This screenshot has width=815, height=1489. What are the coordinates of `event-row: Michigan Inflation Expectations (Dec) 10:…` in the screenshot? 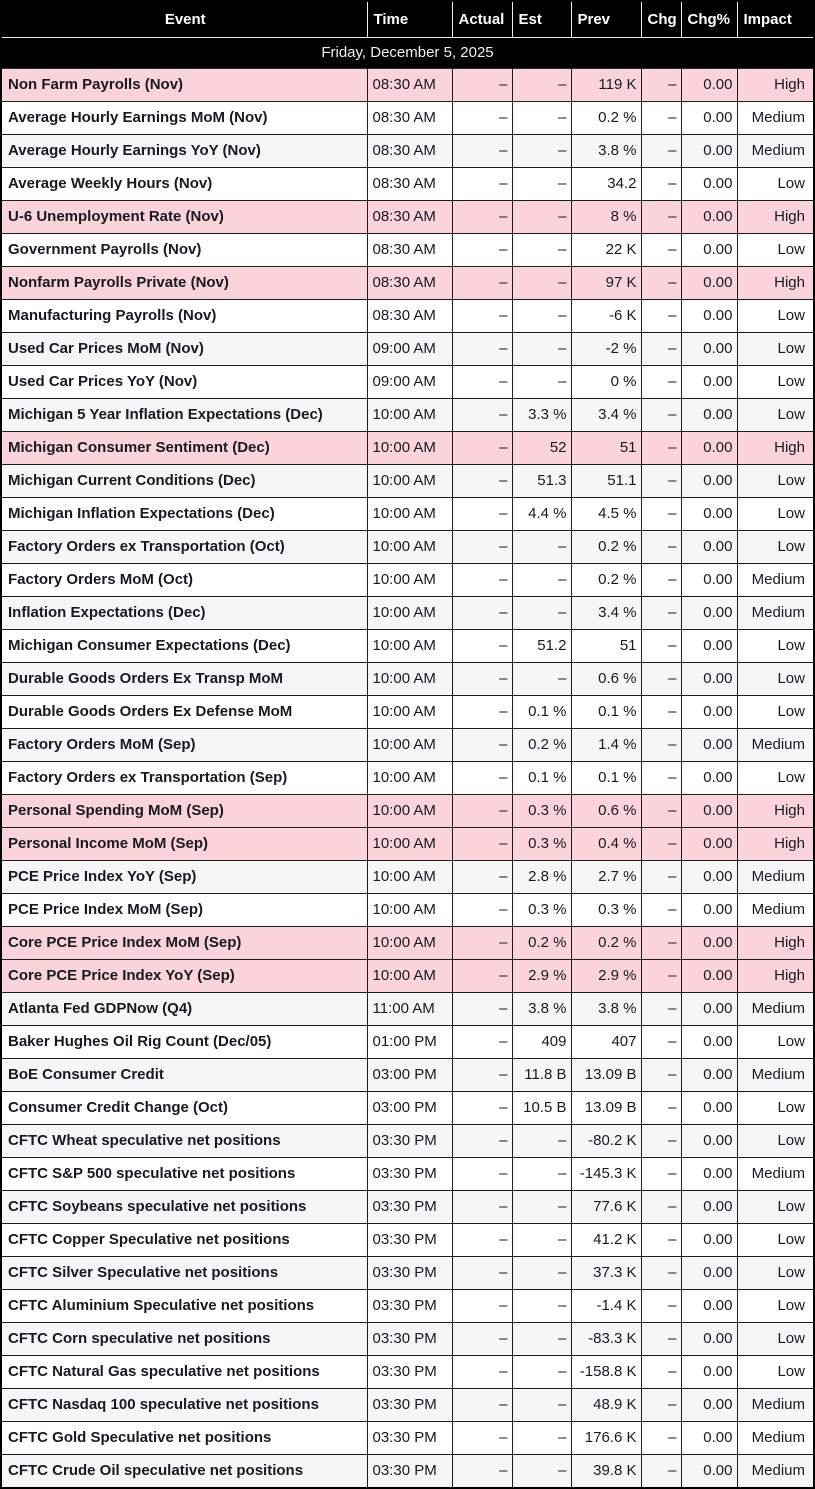 It's located at (407, 514).